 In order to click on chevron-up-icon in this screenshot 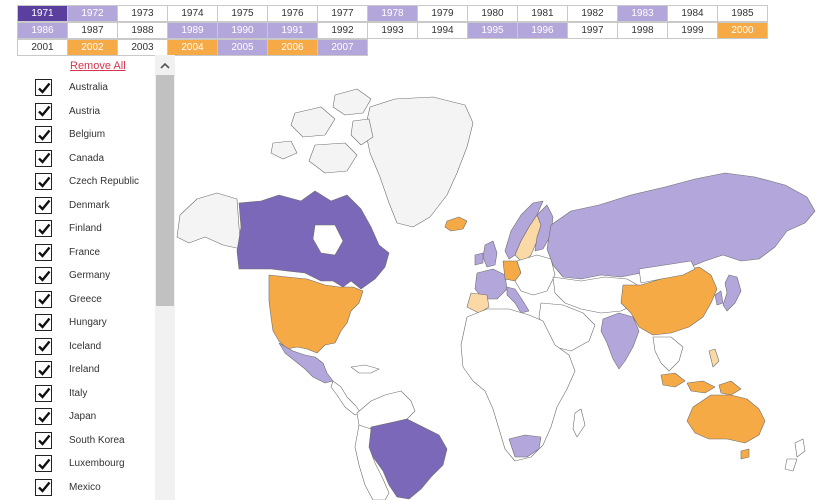, I will do `click(165, 65)`.